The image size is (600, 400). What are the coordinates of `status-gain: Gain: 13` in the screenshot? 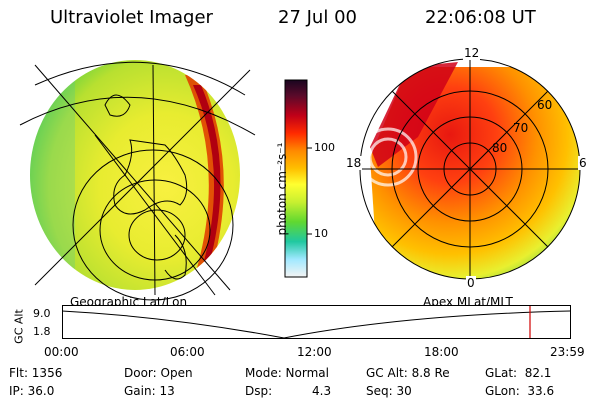 It's located at (149, 391).